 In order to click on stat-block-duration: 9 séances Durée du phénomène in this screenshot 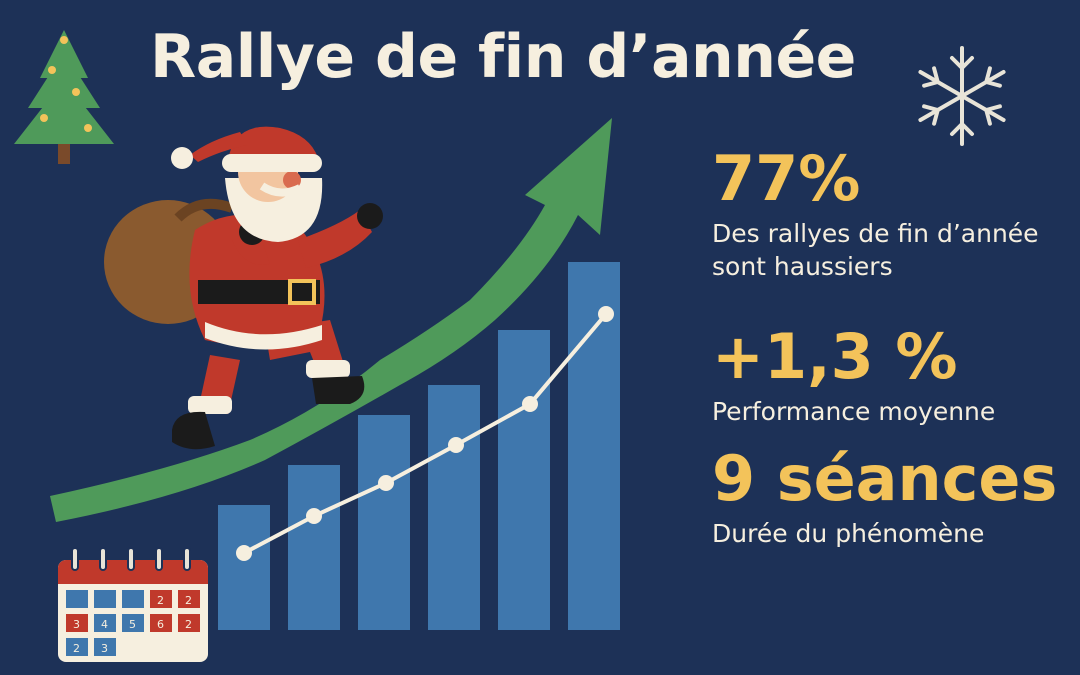, I will do `click(889, 499)`.